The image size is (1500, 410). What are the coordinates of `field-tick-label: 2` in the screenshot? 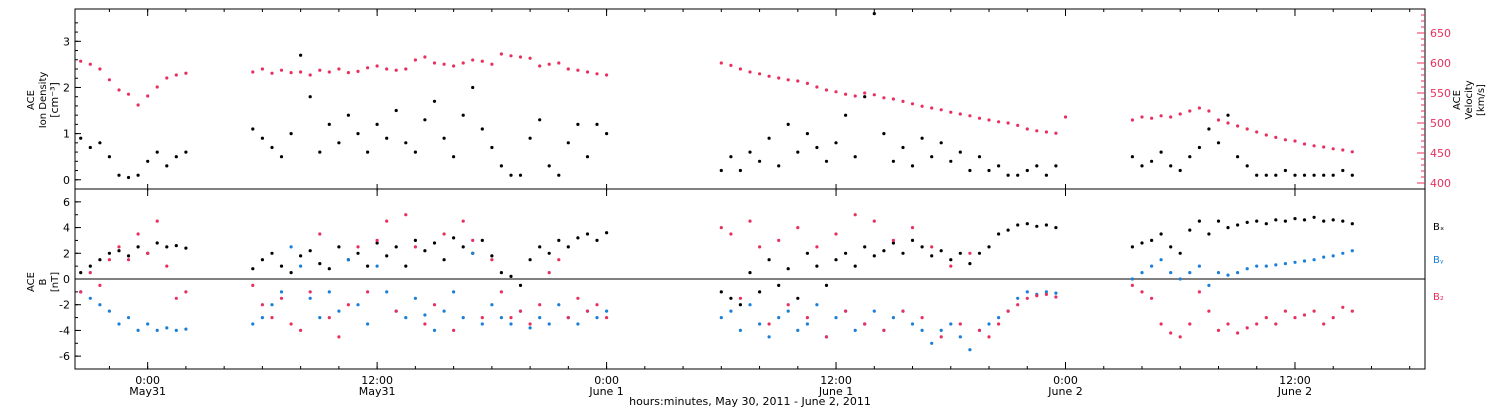 It's located at (66, 253).